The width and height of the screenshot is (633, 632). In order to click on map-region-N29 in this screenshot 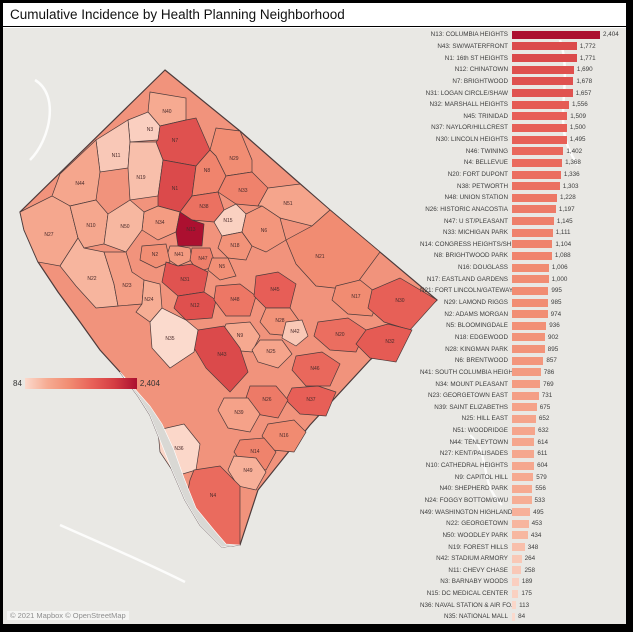, I will do `click(231, 152)`.